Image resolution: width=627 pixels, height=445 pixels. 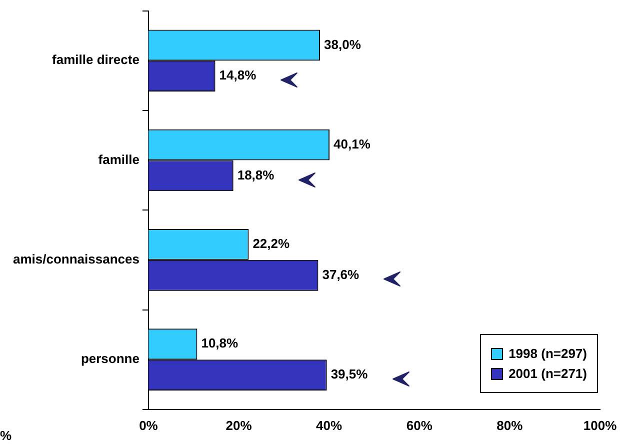 I want to click on x-tick-label: 100%, so click(x=600, y=425).